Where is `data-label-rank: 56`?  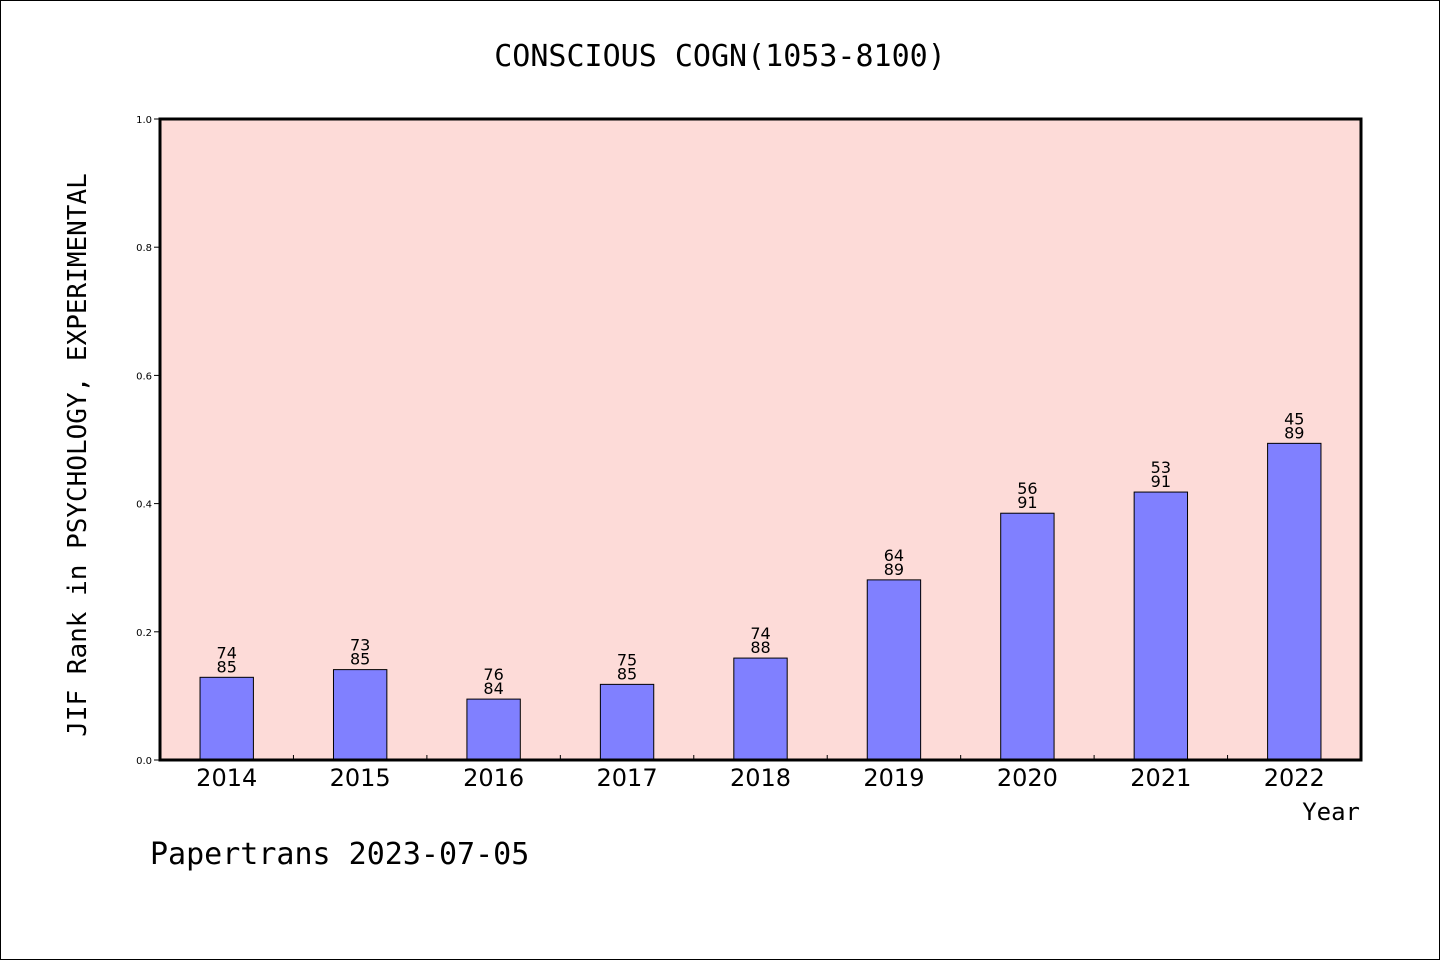 data-label-rank: 56 is located at coordinates (1027, 488).